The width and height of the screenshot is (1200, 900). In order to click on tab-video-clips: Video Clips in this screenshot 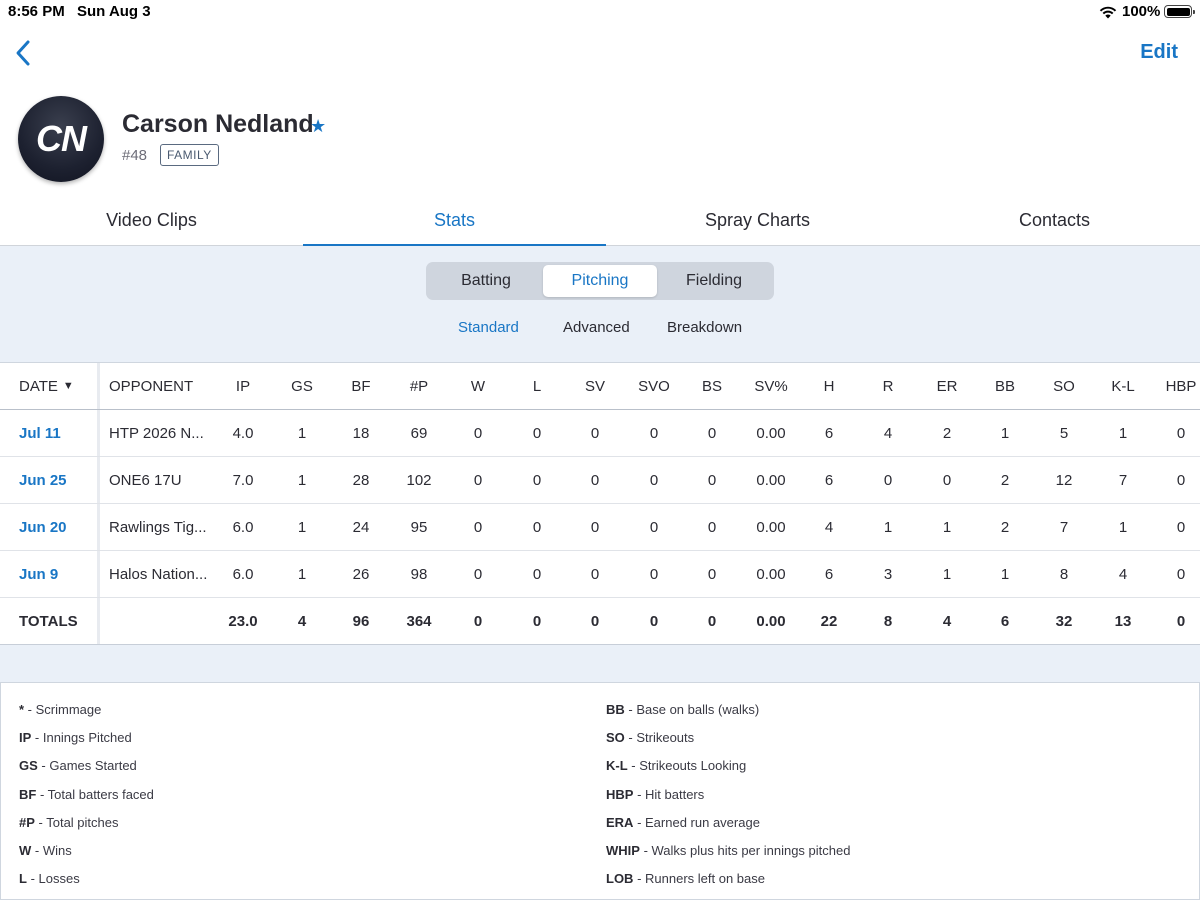, I will do `click(151, 220)`.